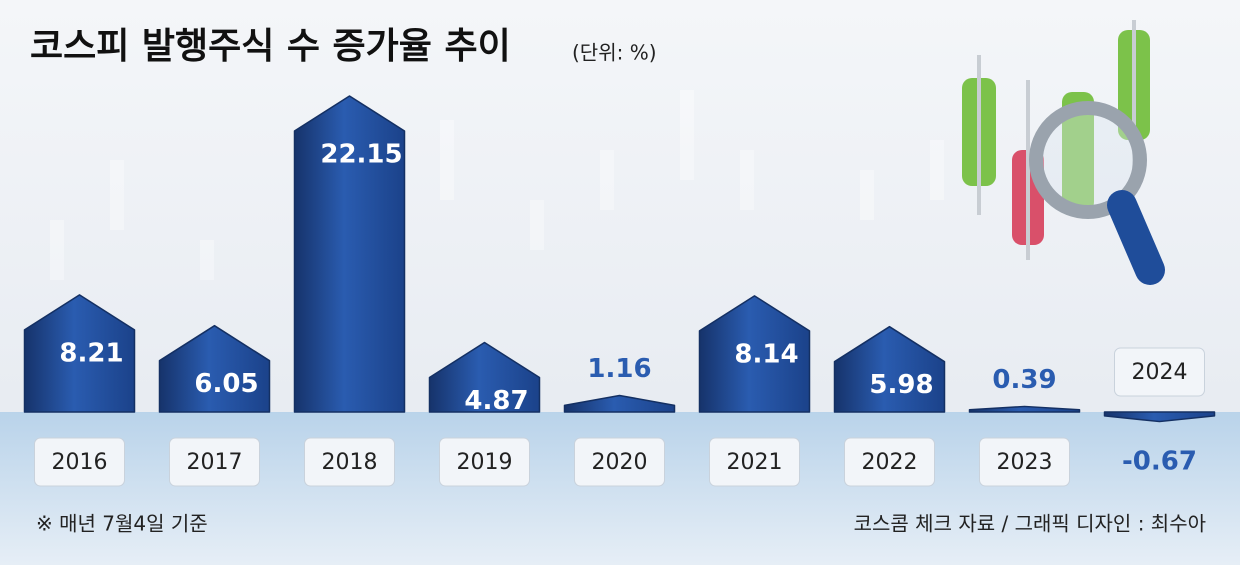  I want to click on x-tick-label: 2024, so click(1160, 372).